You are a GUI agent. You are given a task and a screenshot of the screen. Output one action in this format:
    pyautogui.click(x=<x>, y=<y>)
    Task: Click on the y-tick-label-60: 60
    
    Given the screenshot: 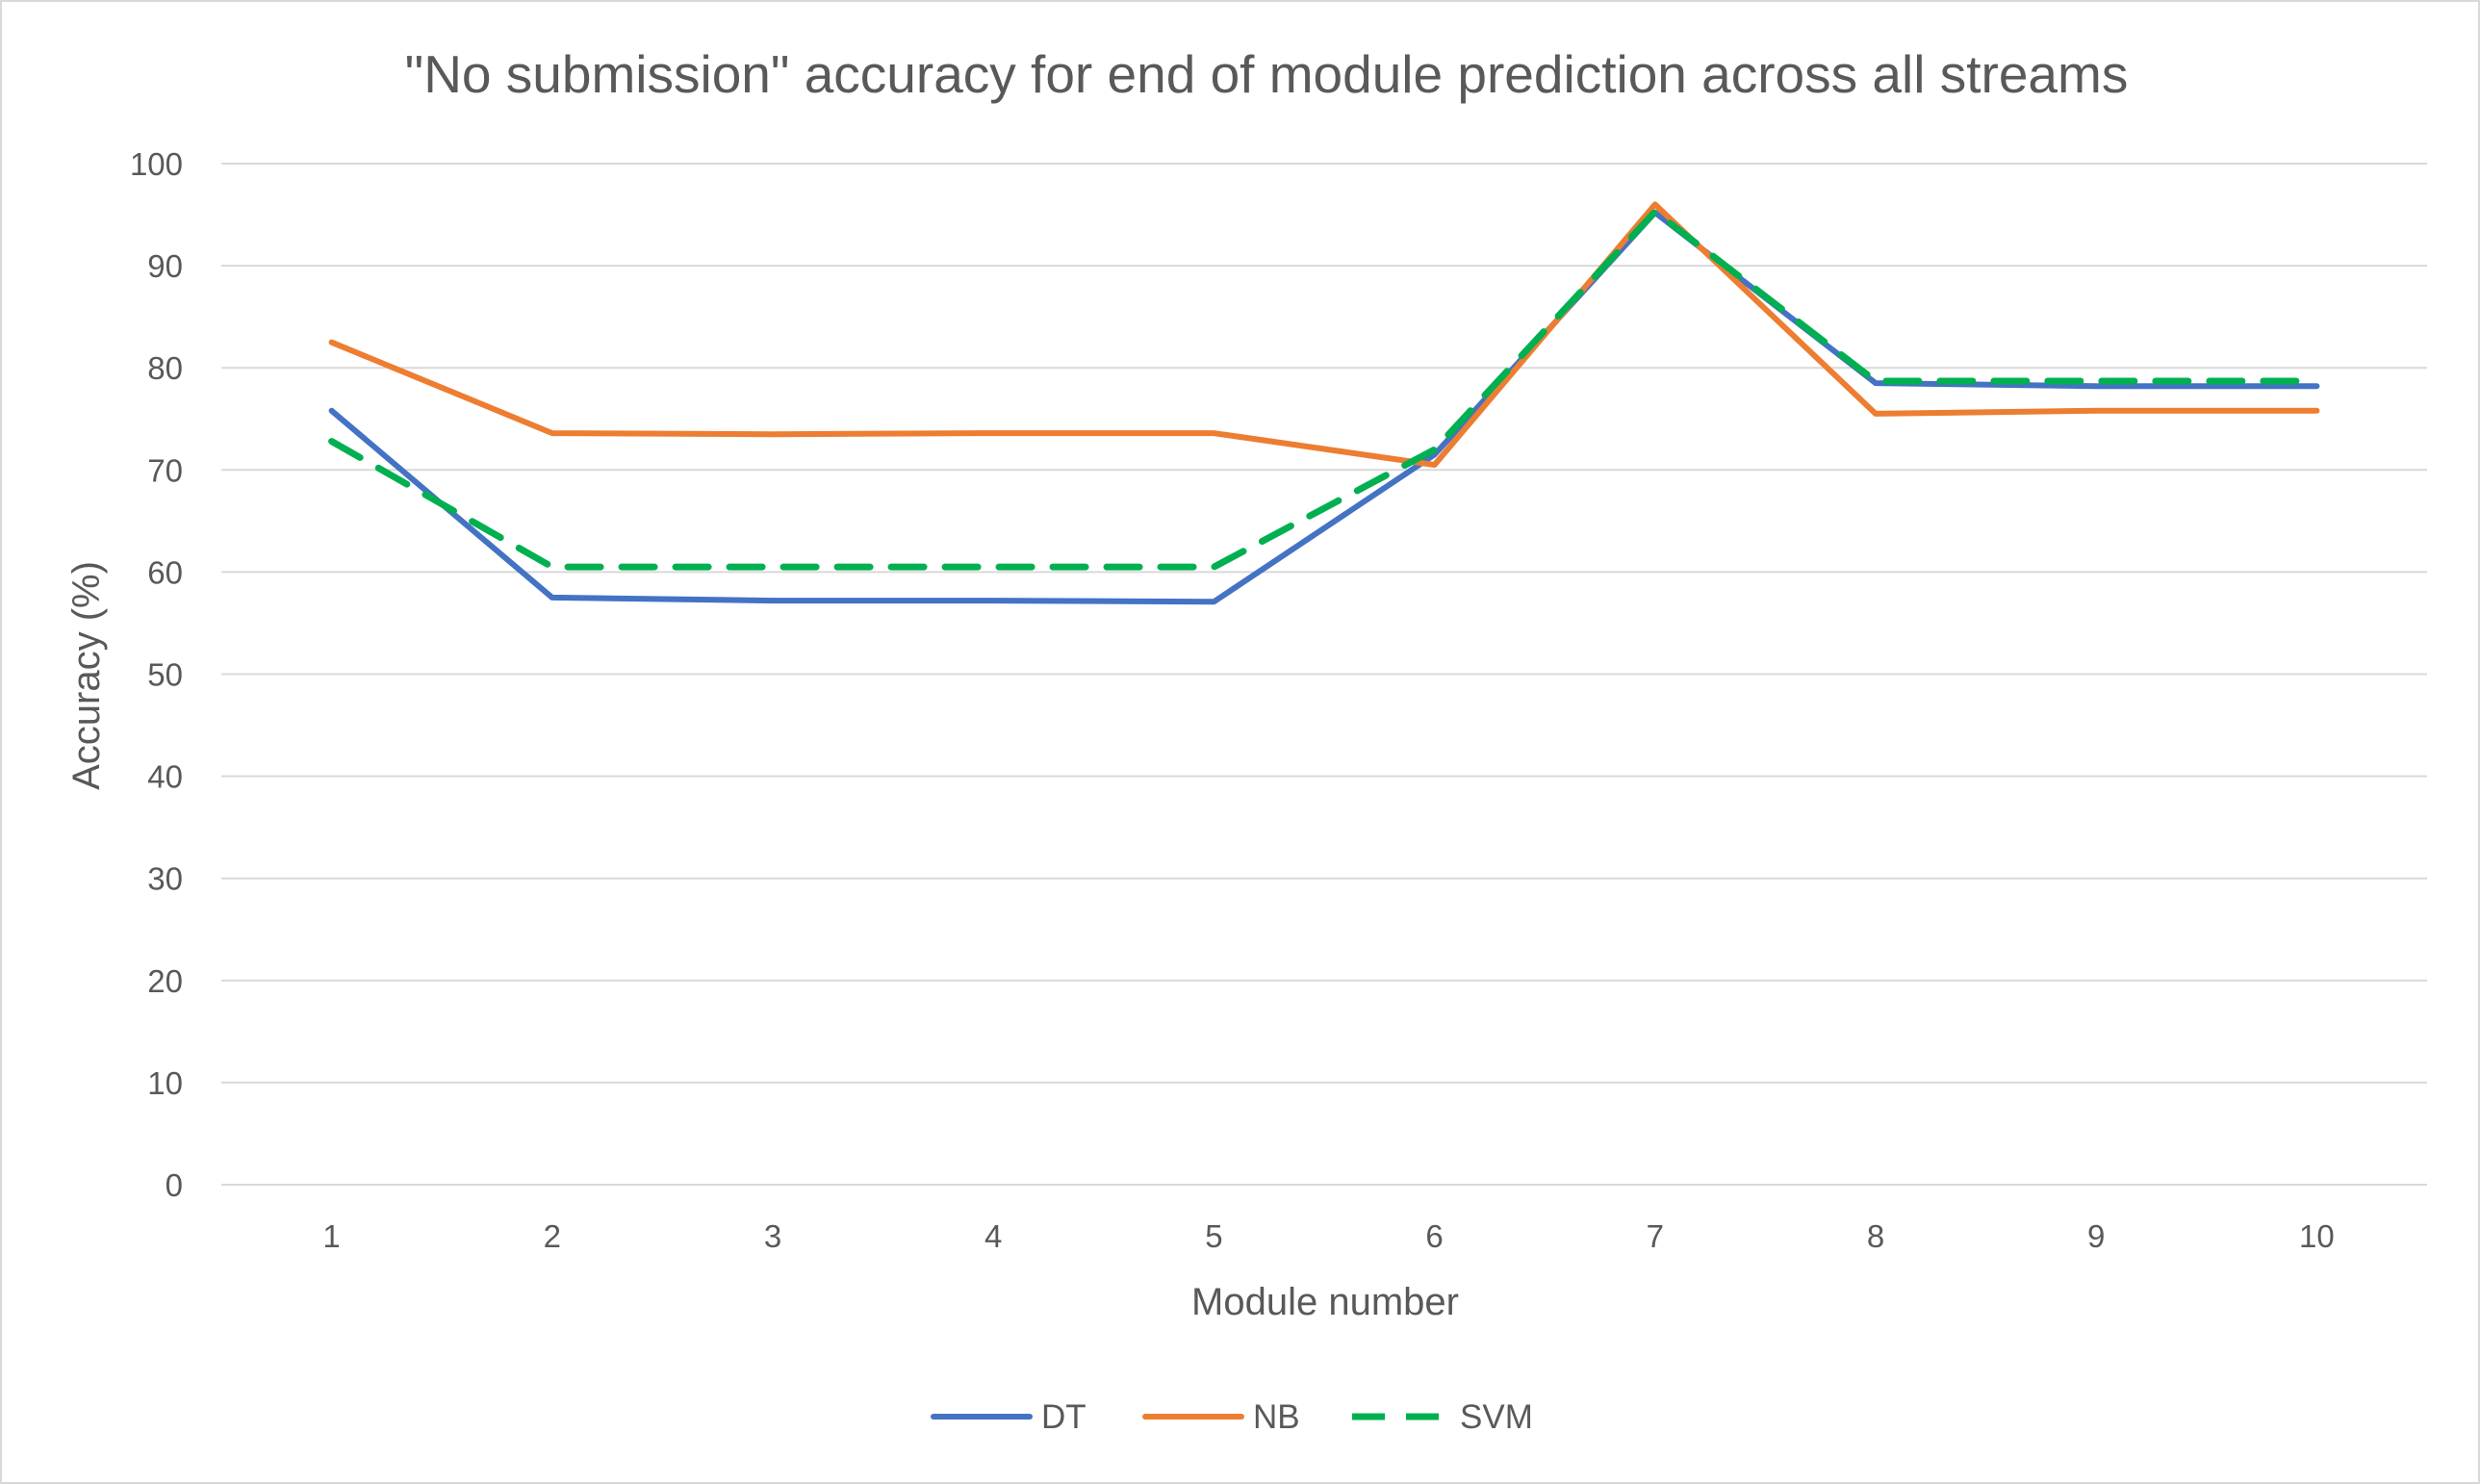 What is the action you would take?
    pyautogui.click(x=165, y=572)
    